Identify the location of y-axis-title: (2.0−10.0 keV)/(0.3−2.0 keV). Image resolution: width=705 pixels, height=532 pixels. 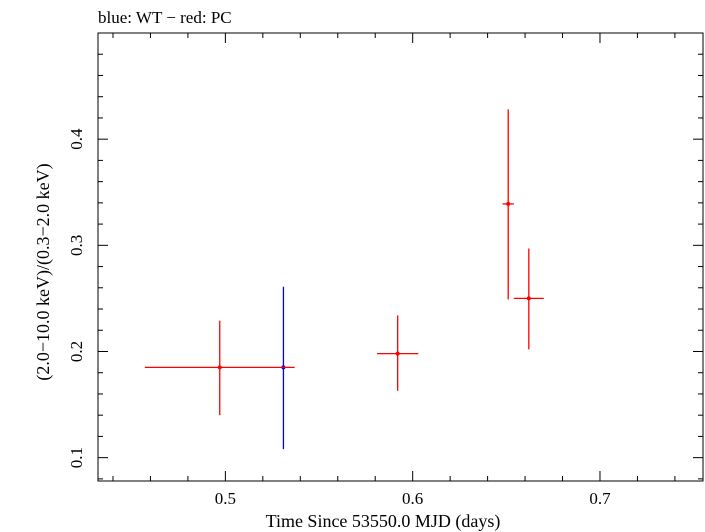
(43, 271).